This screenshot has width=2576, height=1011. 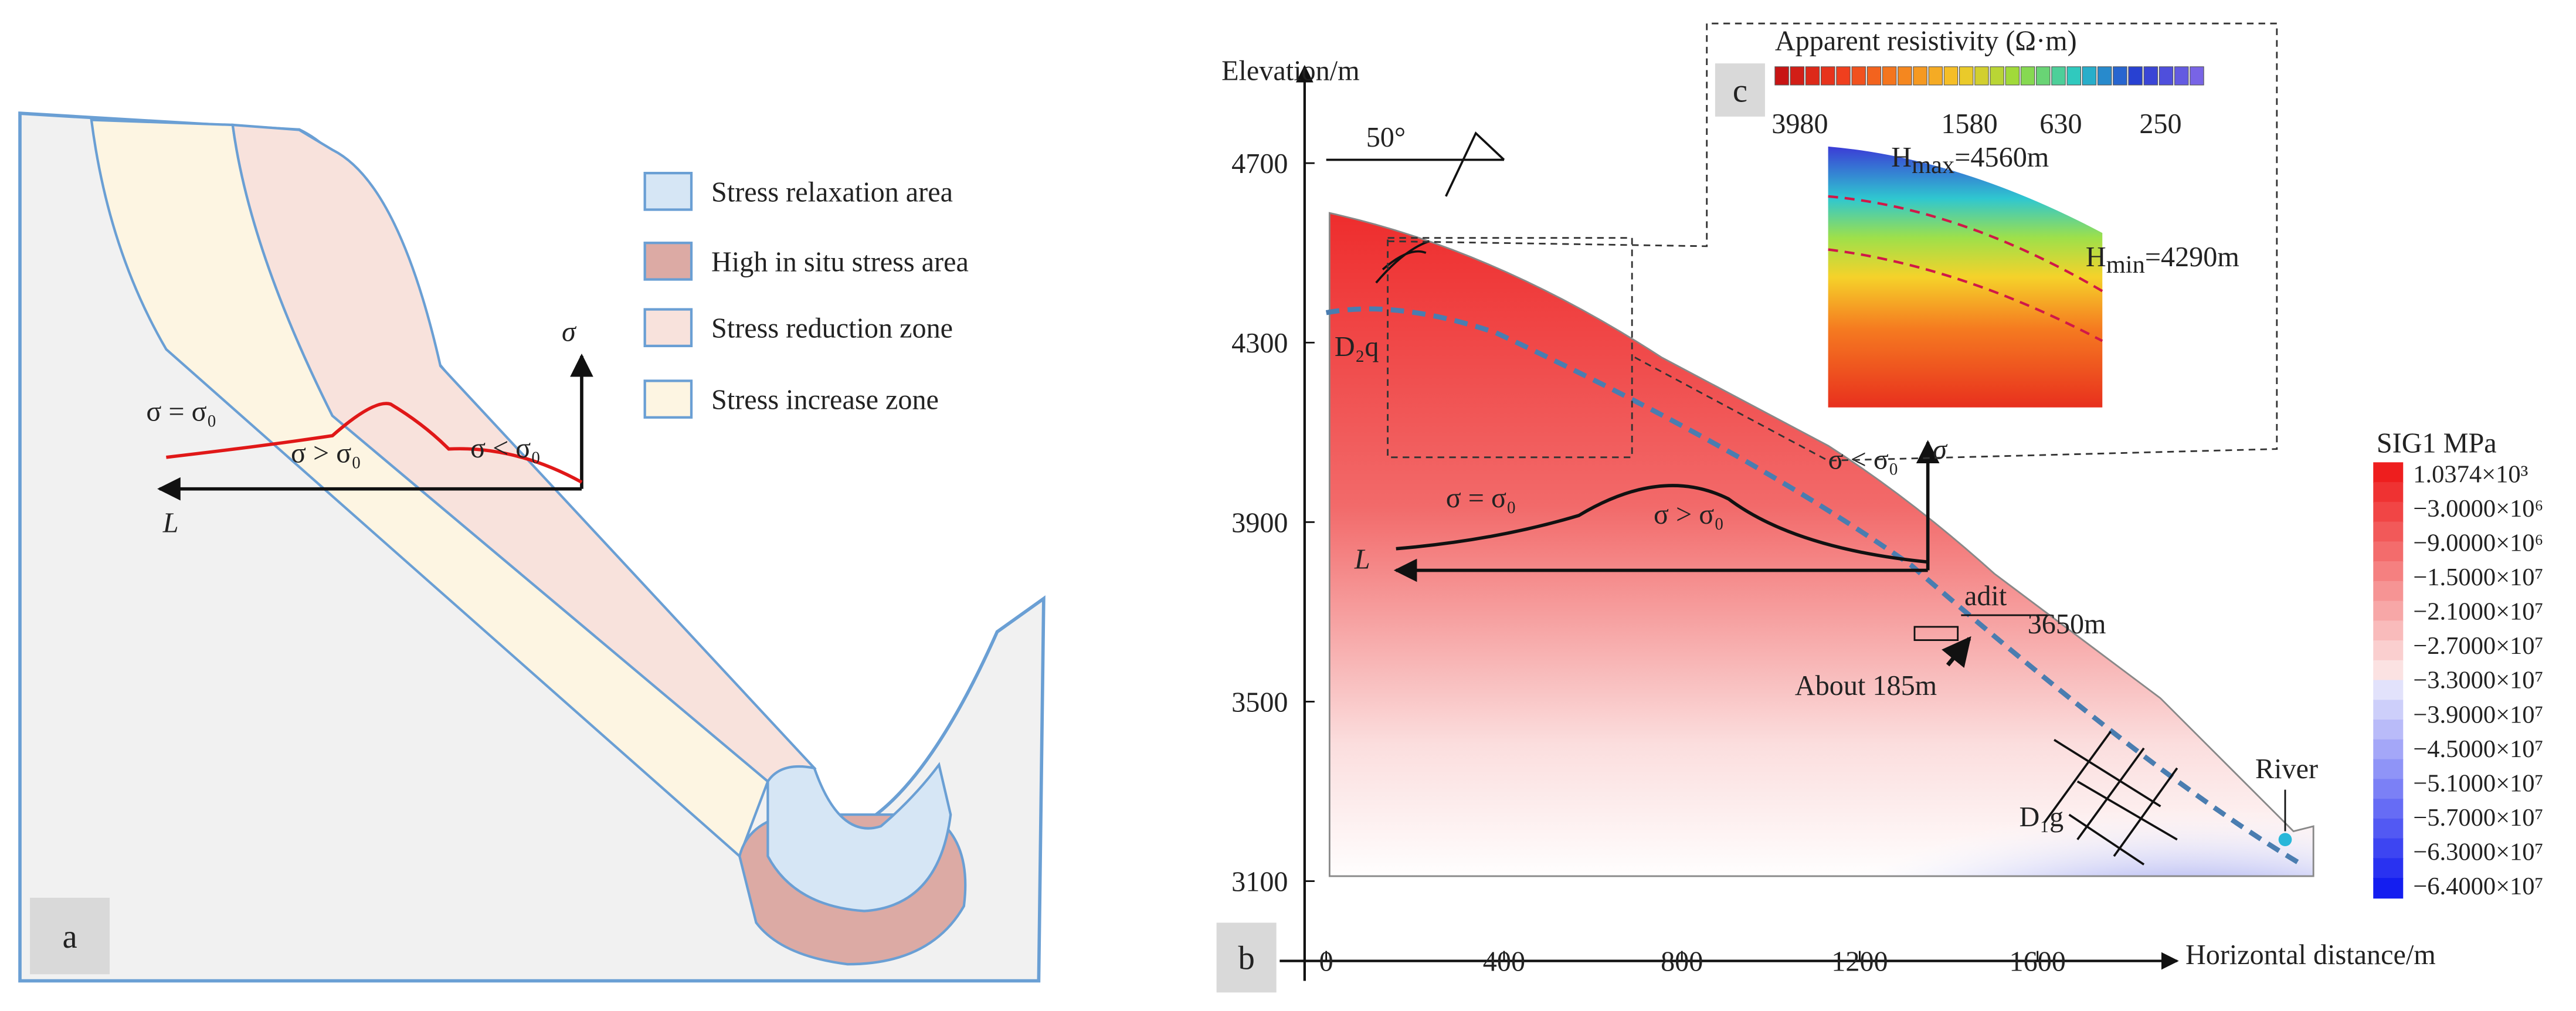 What do you see at coordinates (569, 331) in the screenshot?
I see `axis-label: σ` at bounding box center [569, 331].